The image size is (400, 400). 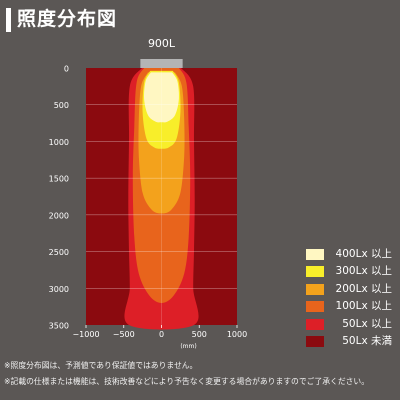 What do you see at coordinates (59, 252) in the screenshot?
I see `y-tick-label-2500: 2500` at bounding box center [59, 252].